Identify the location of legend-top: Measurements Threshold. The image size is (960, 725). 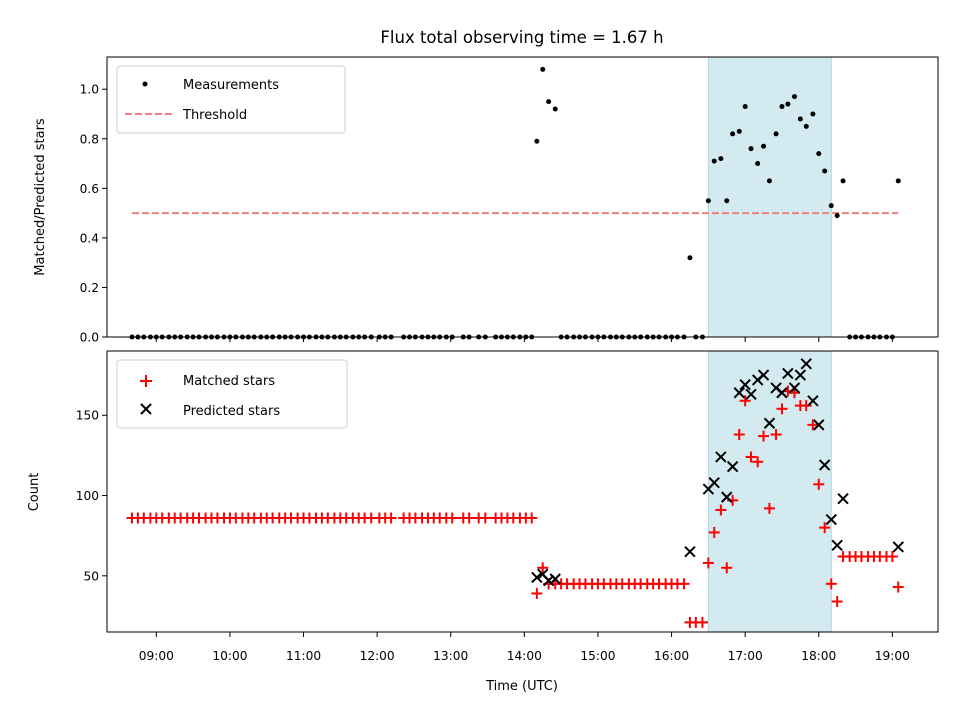
(231, 99).